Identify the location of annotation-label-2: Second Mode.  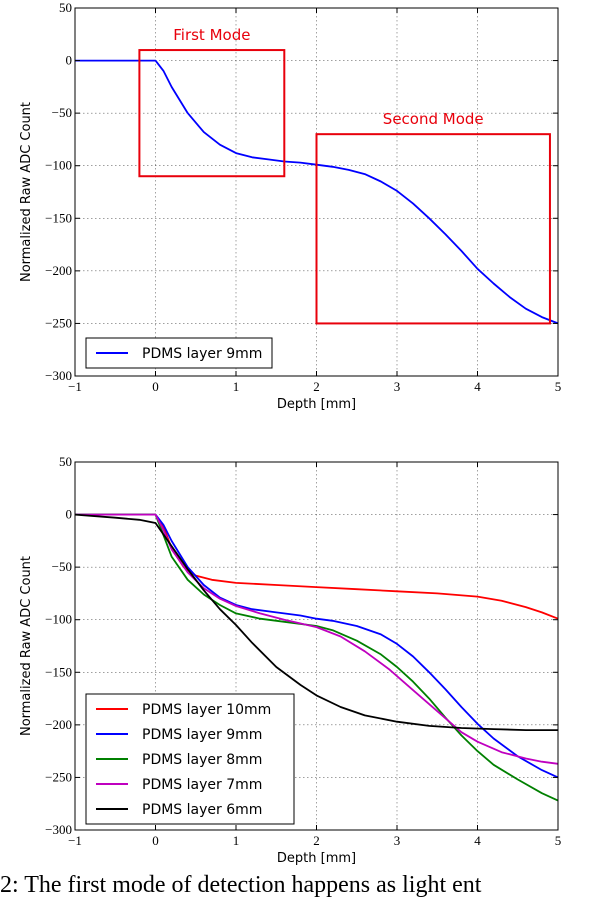
(433, 119).